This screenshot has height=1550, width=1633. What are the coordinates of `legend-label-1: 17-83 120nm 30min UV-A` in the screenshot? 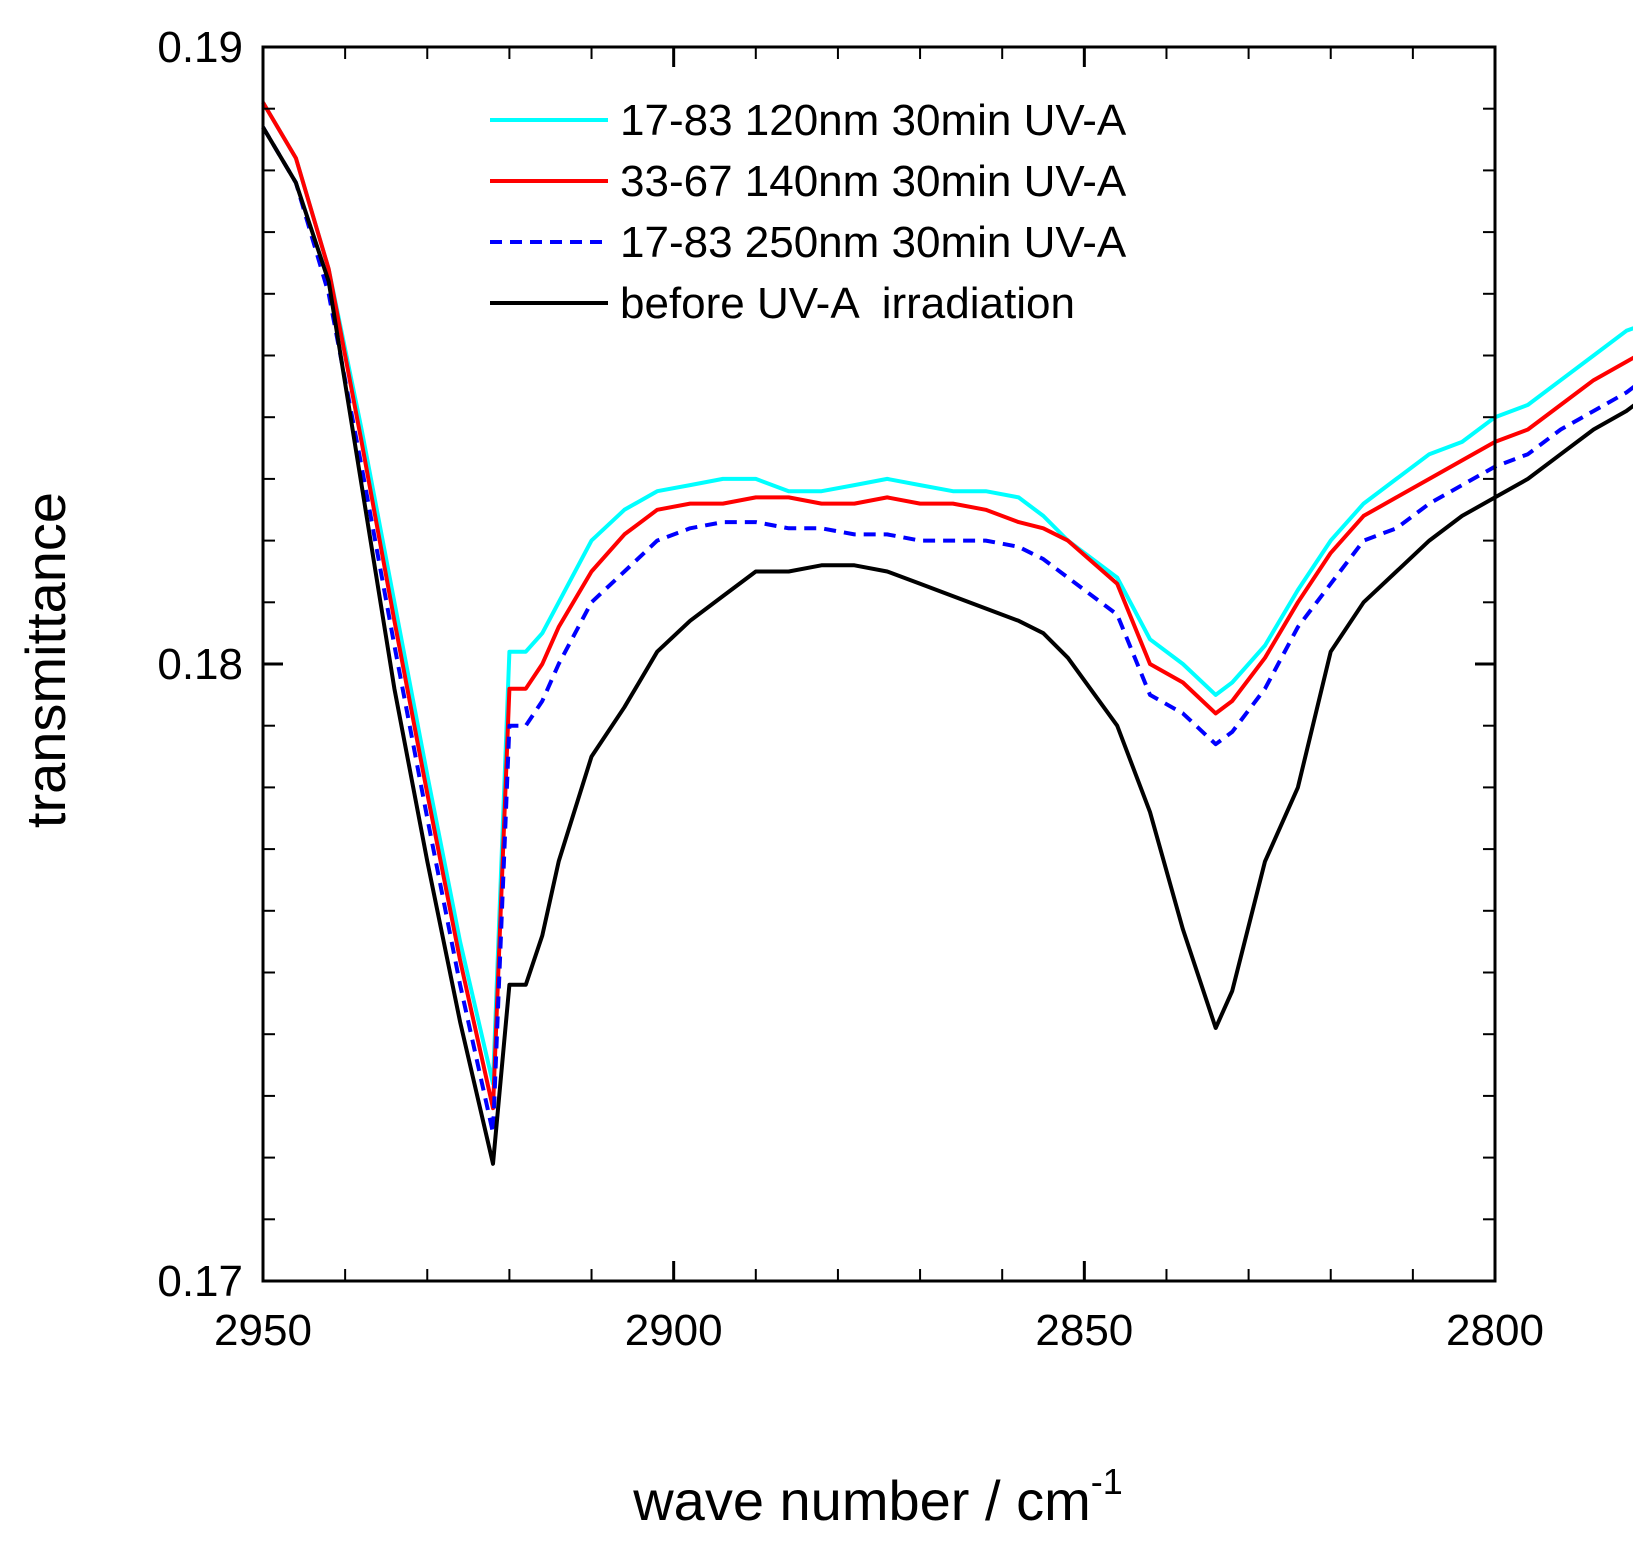 It's located at (873, 120).